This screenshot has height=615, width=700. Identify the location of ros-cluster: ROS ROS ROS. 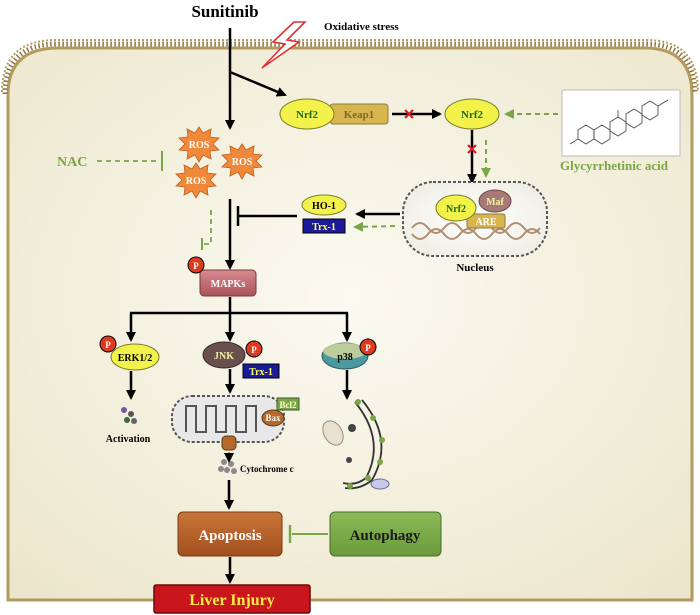
(219, 162).